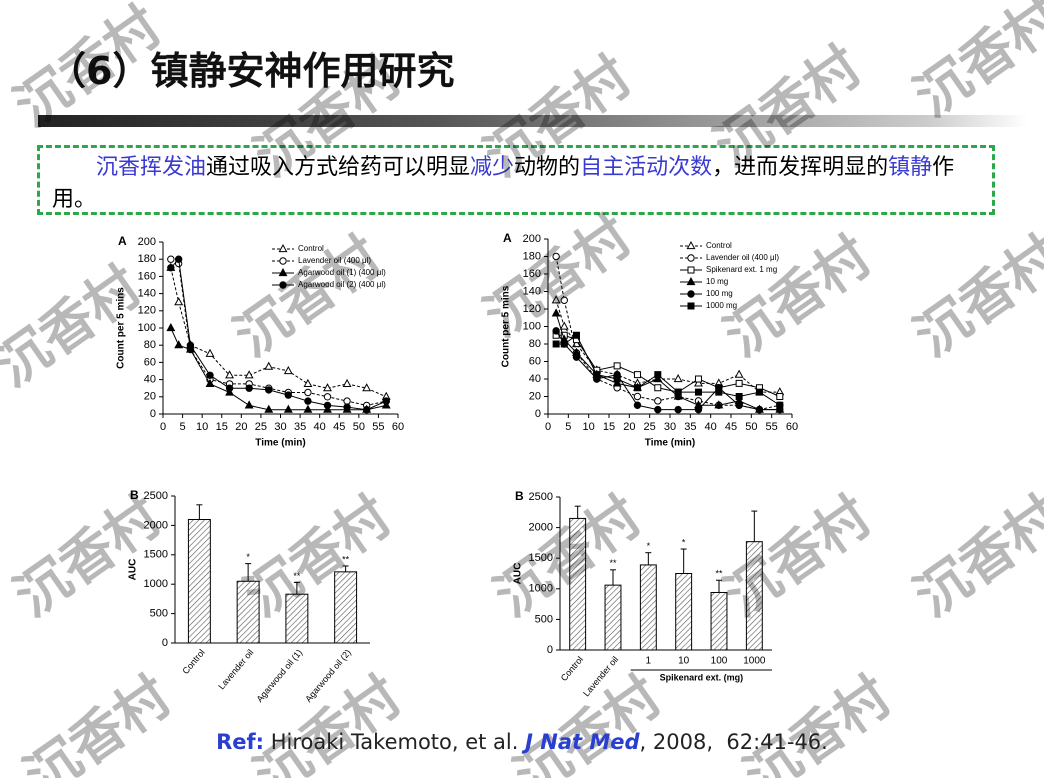  What do you see at coordinates (684, 542) in the screenshot?
I see `significance: *` at bounding box center [684, 542].